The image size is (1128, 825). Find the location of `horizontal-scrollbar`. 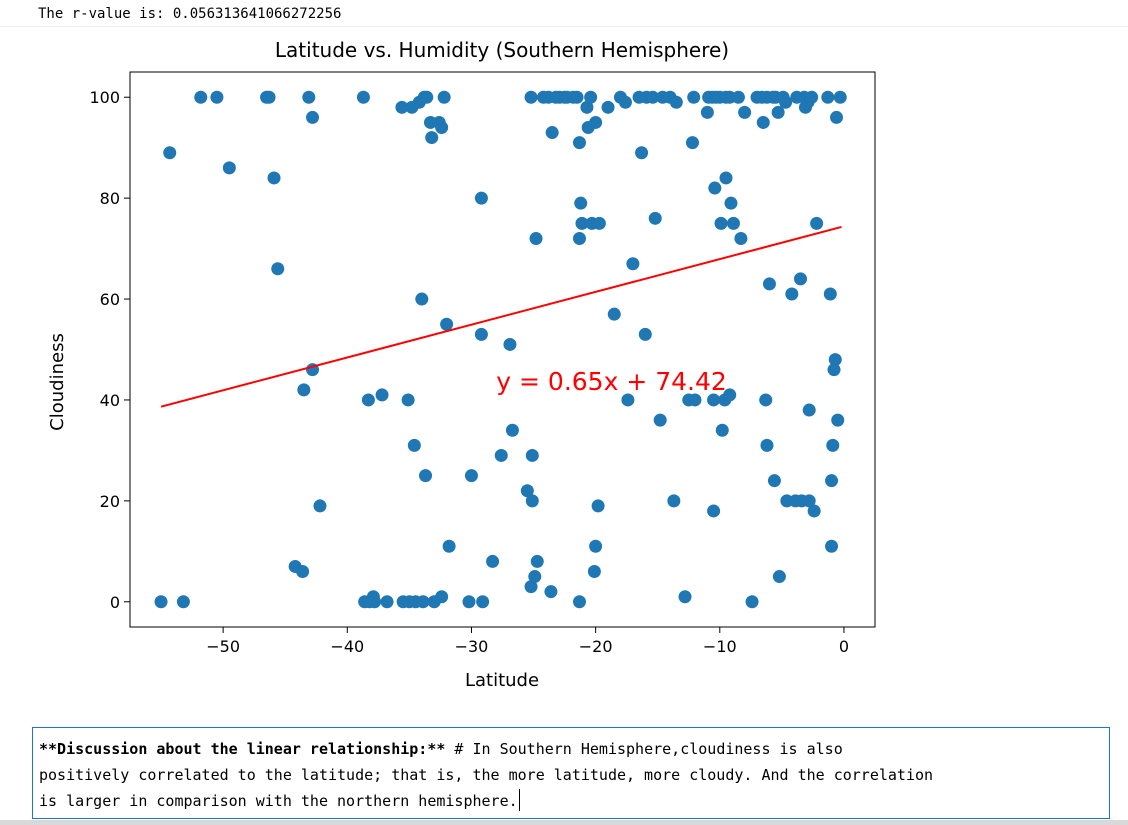

horizontal-scrollbar is located at coordinates (564, 822).